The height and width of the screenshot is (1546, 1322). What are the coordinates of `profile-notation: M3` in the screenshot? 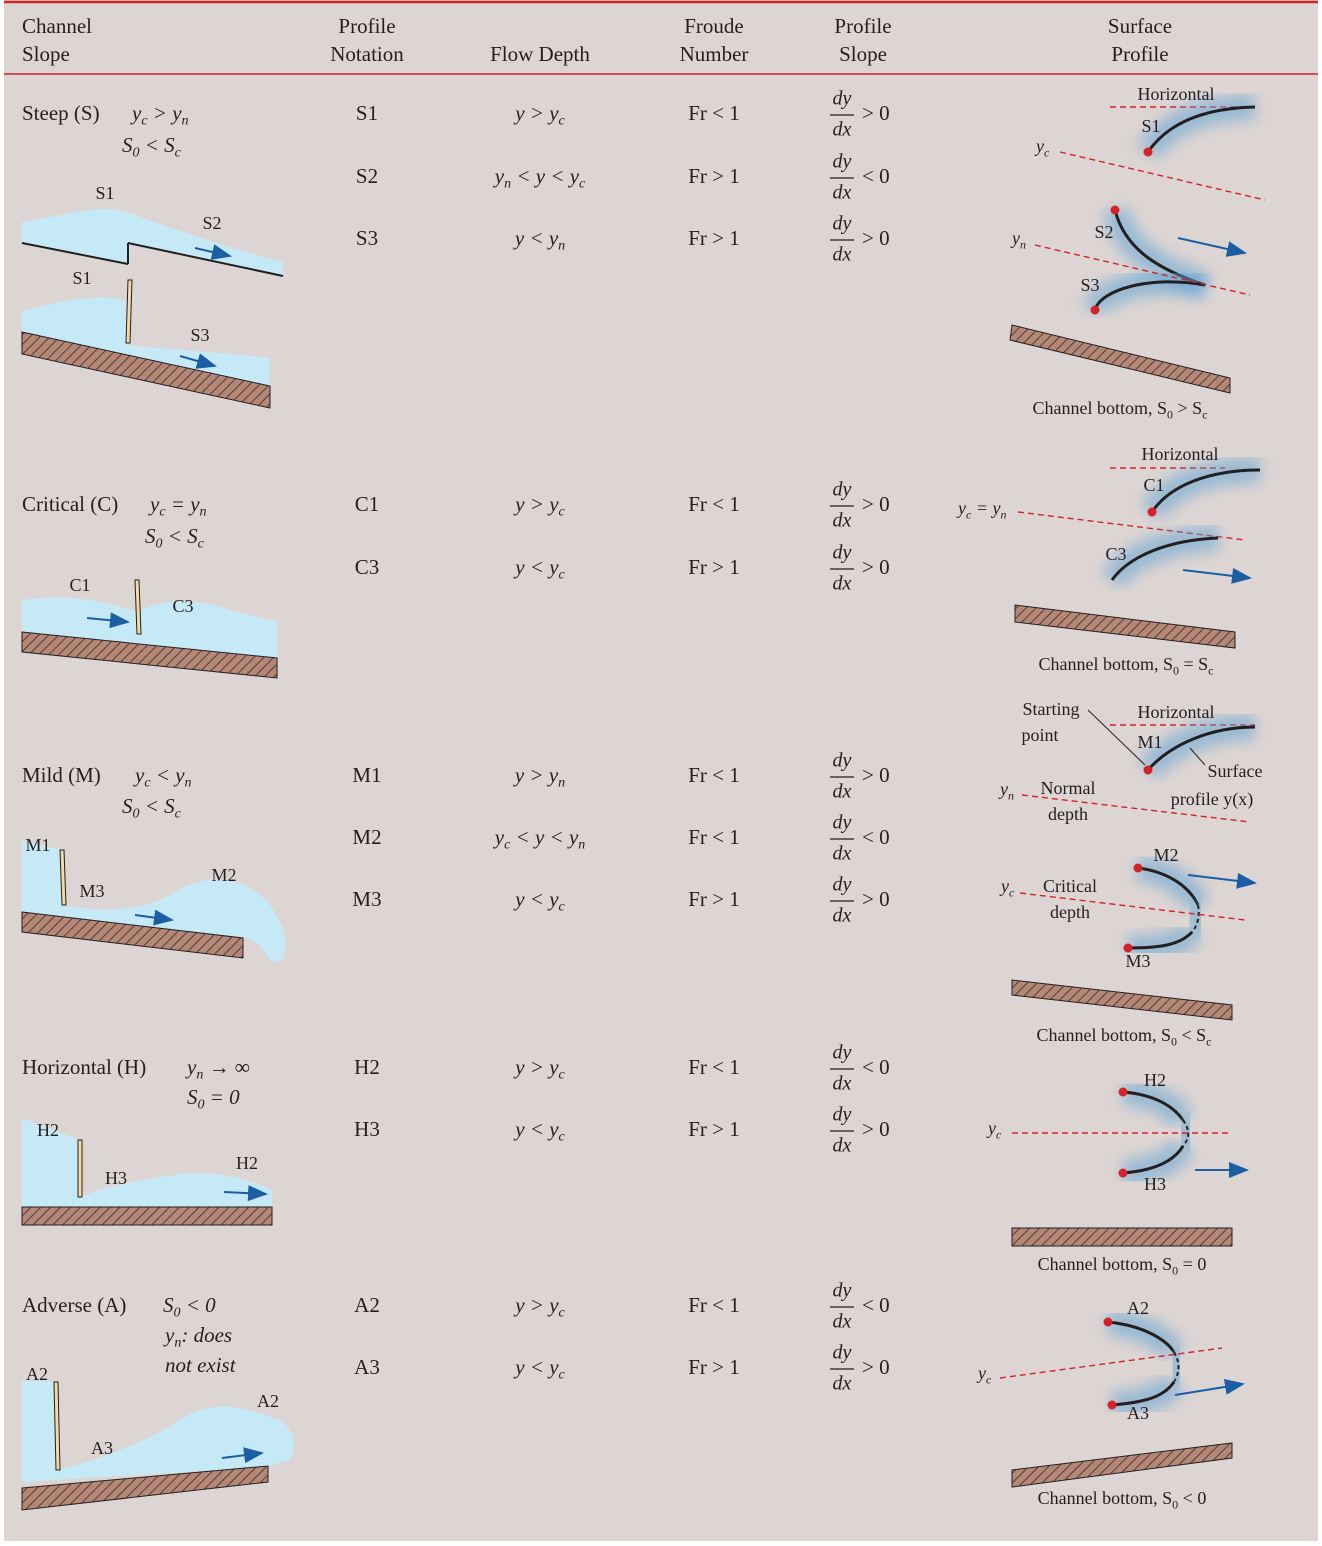 It's located at (366, 899).